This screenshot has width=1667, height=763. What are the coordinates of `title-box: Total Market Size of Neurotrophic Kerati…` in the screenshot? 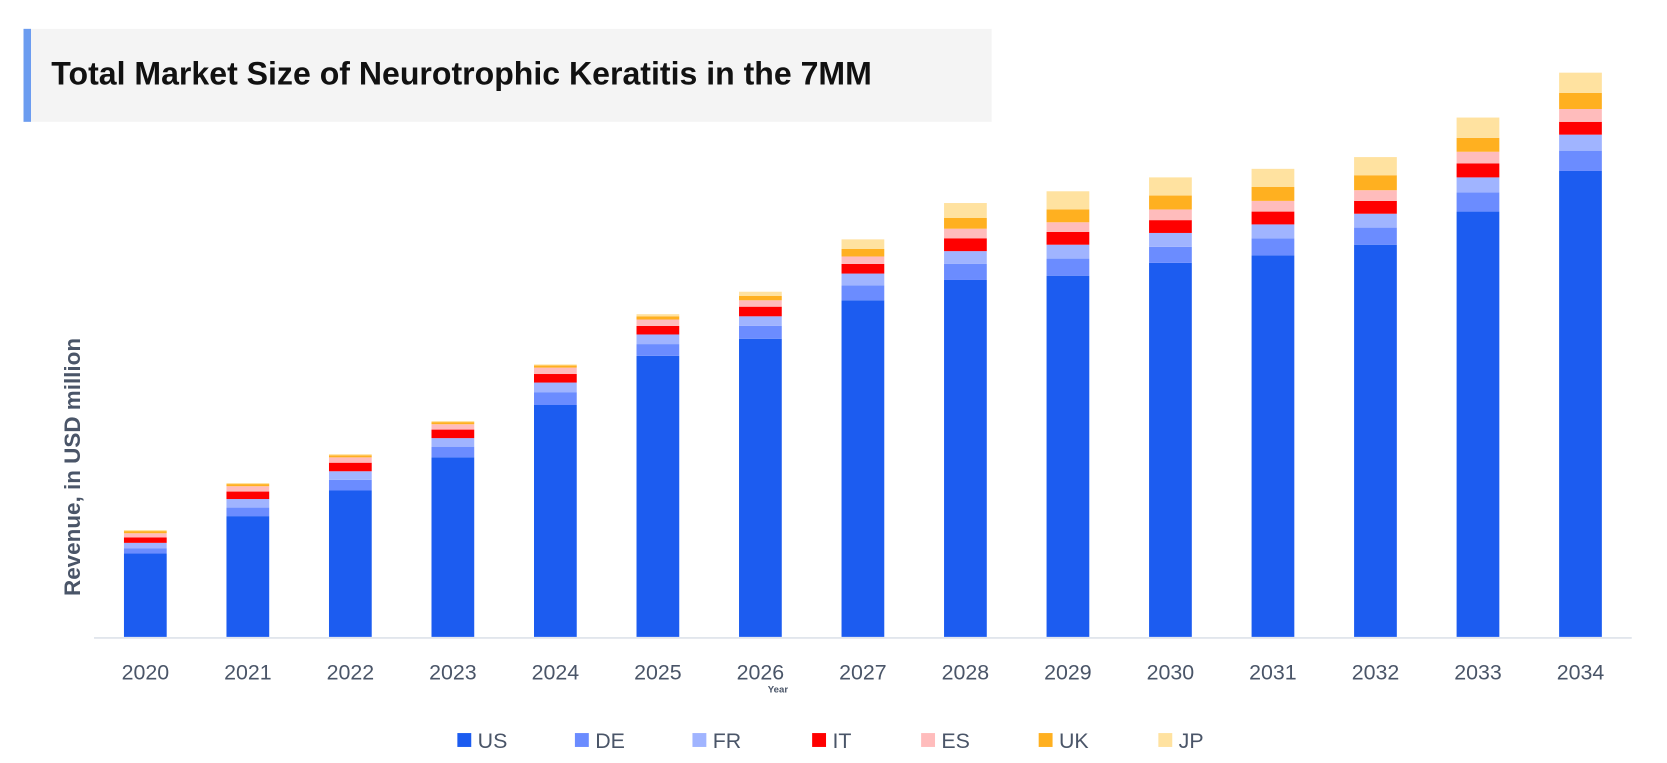 It's located at (507, 75).